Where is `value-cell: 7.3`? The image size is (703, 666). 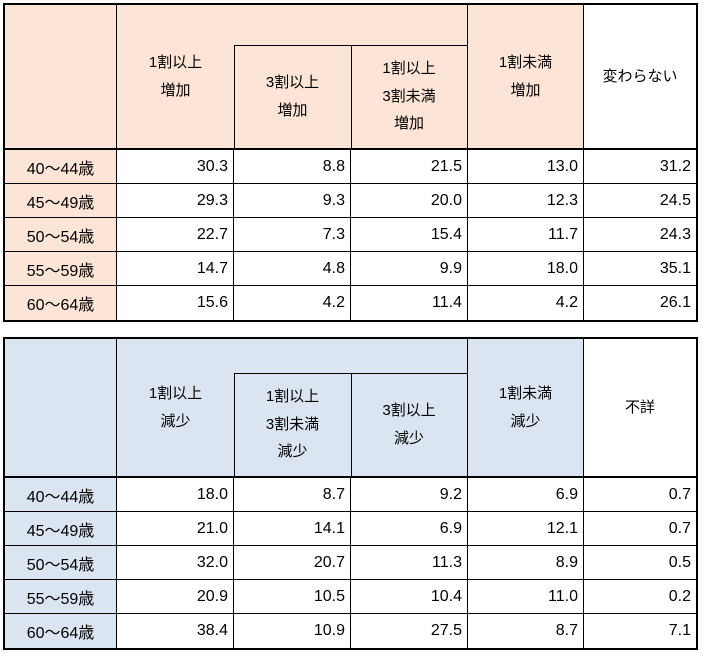 value-cell: 7.3 is located at coordinates (292, 234).